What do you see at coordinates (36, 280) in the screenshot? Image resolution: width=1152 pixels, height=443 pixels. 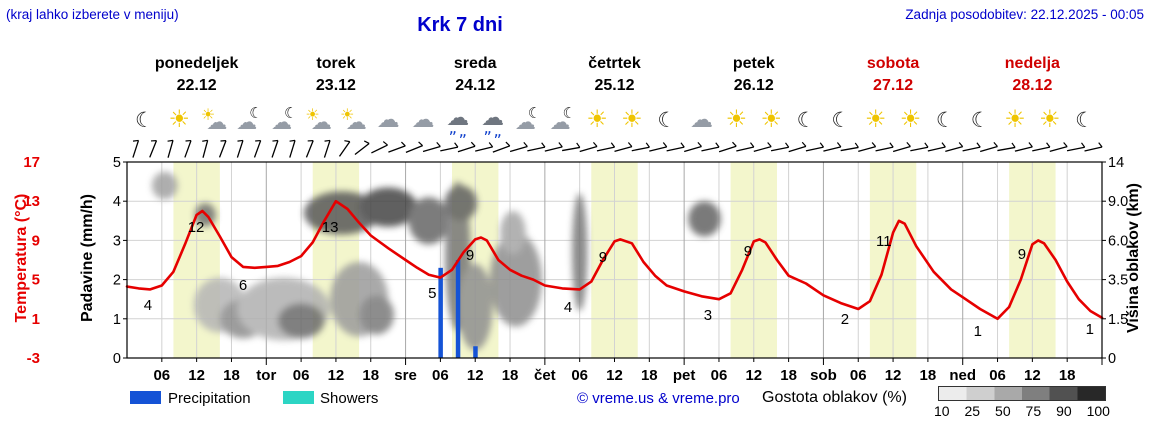 I see `temperature-tick-label: 5` at bounding box center [36, 280].